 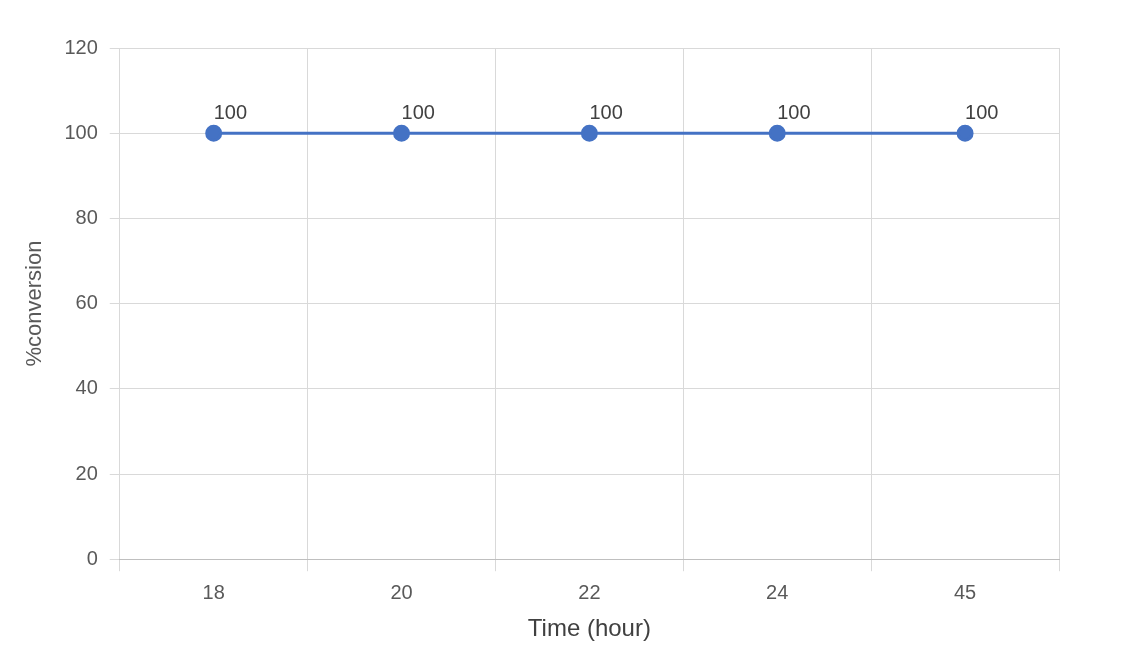 What do you see at coordinates (86, 302) in the screenshot?
I see `y-tick-label: 60` at bounding box center [86, 302].